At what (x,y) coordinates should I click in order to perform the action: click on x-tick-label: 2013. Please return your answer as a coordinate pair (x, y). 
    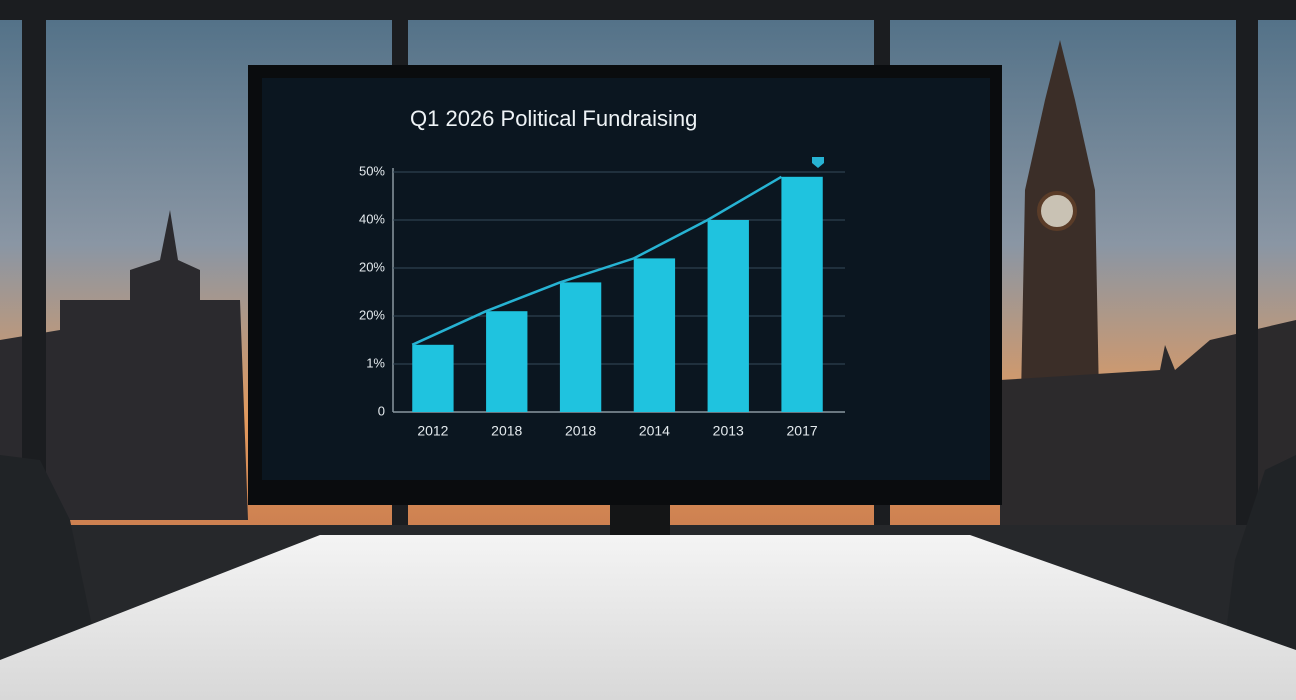
    Looking at the image, I should click on (728, 431).